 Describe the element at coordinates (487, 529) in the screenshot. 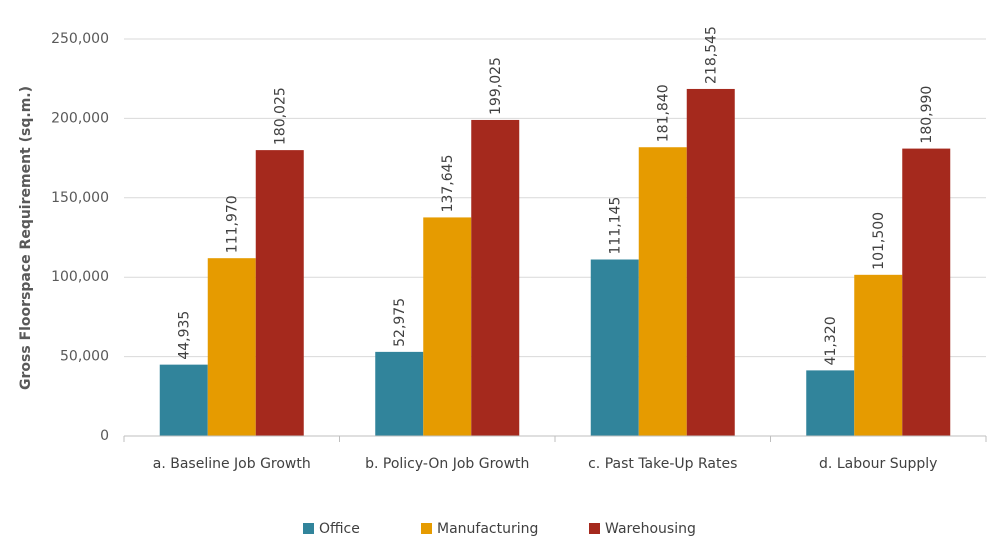

I see `legend-label: Manufacturing` at that location.